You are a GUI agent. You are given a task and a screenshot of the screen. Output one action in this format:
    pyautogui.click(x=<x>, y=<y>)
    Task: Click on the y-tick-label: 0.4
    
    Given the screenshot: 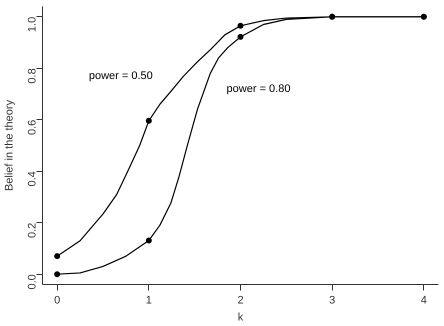 What is the action you would take?
    pyautogui.click(x=32, y=179)
    